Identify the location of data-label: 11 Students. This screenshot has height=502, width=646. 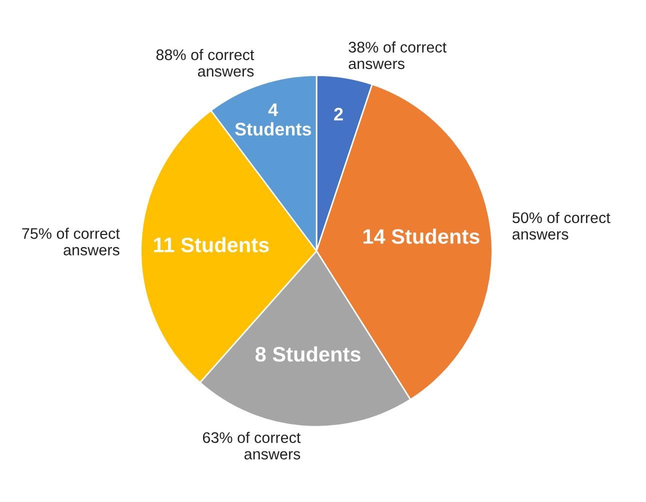
(211, 244).